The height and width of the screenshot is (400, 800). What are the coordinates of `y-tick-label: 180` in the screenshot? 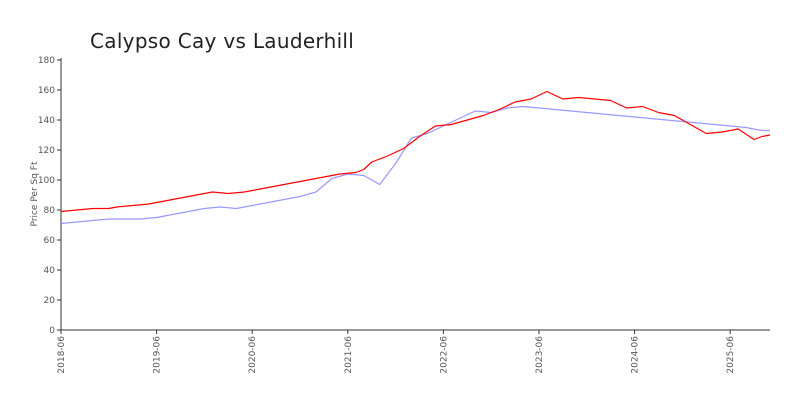 It's located at (46, 61).